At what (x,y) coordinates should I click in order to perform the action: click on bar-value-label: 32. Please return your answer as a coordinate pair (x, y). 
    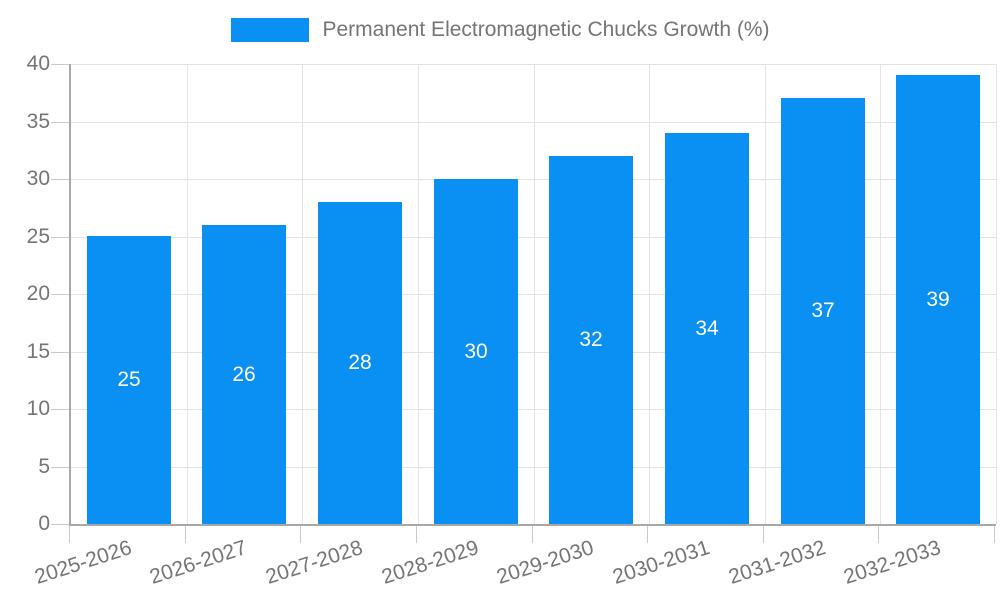
    Looking at the image, I should click on (591, 339).